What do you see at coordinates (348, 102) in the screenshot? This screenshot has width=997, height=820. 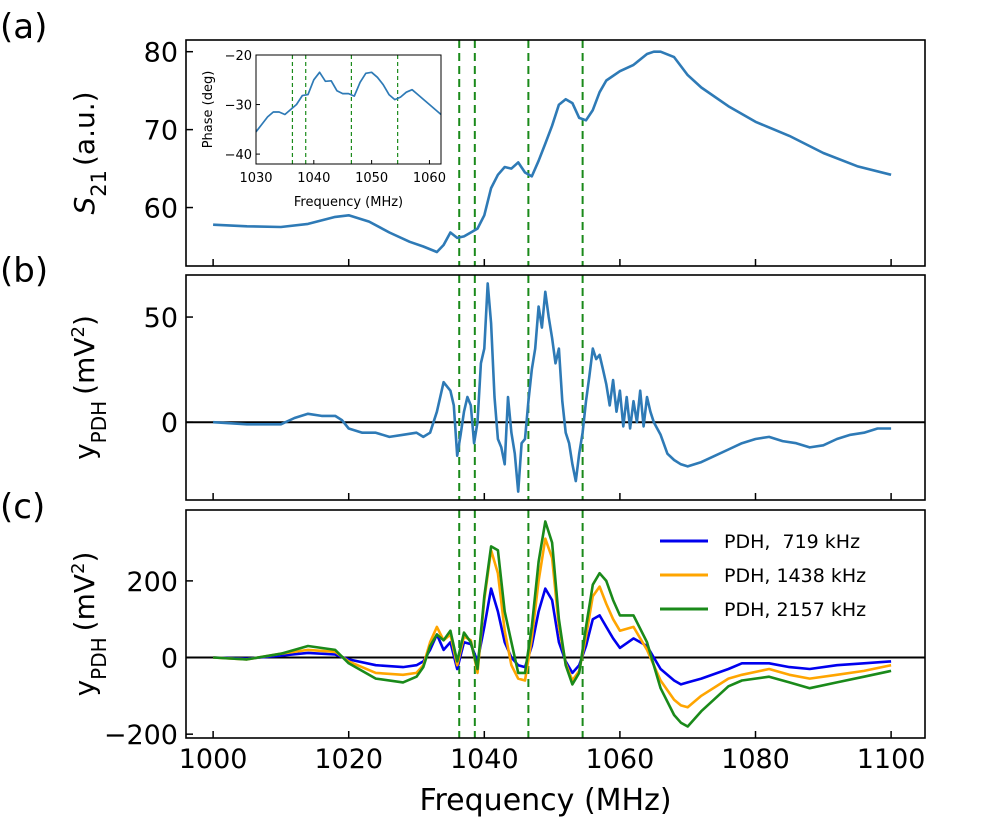 I see `inset-series-line` at bounding box center [348, 102].